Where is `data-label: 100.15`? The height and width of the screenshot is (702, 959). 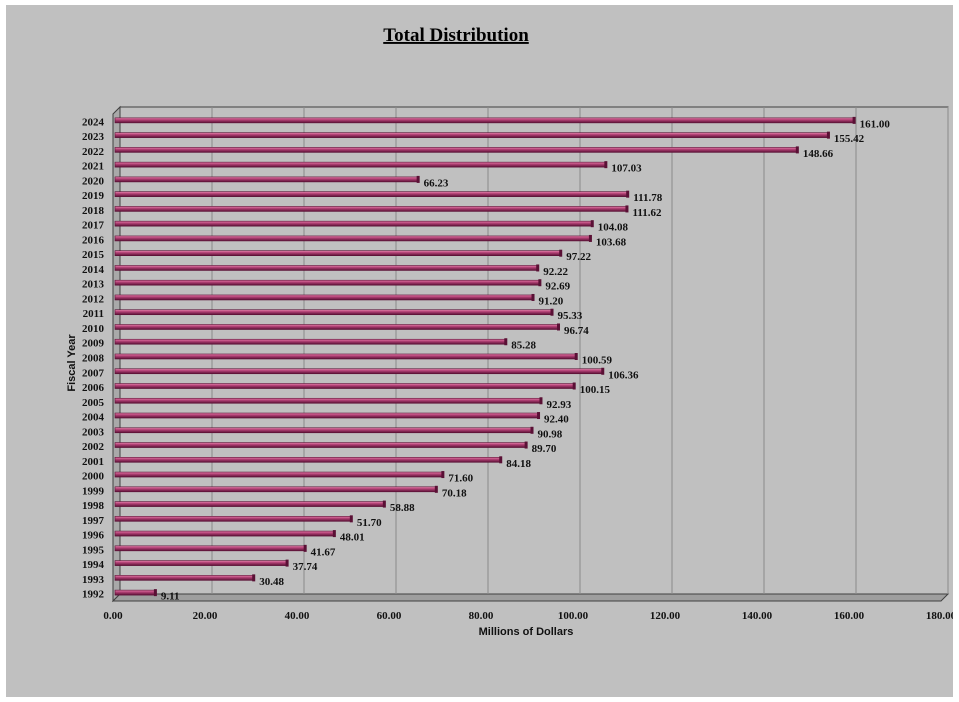 data-label: 100.15 is located at coordinates (595, 390).